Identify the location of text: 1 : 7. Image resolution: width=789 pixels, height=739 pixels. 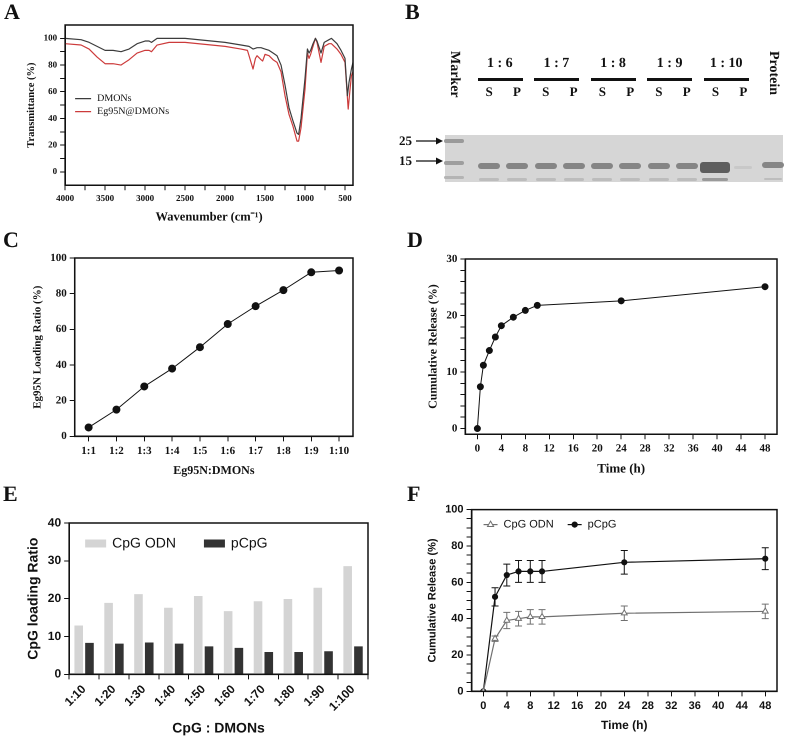
(557, 63).